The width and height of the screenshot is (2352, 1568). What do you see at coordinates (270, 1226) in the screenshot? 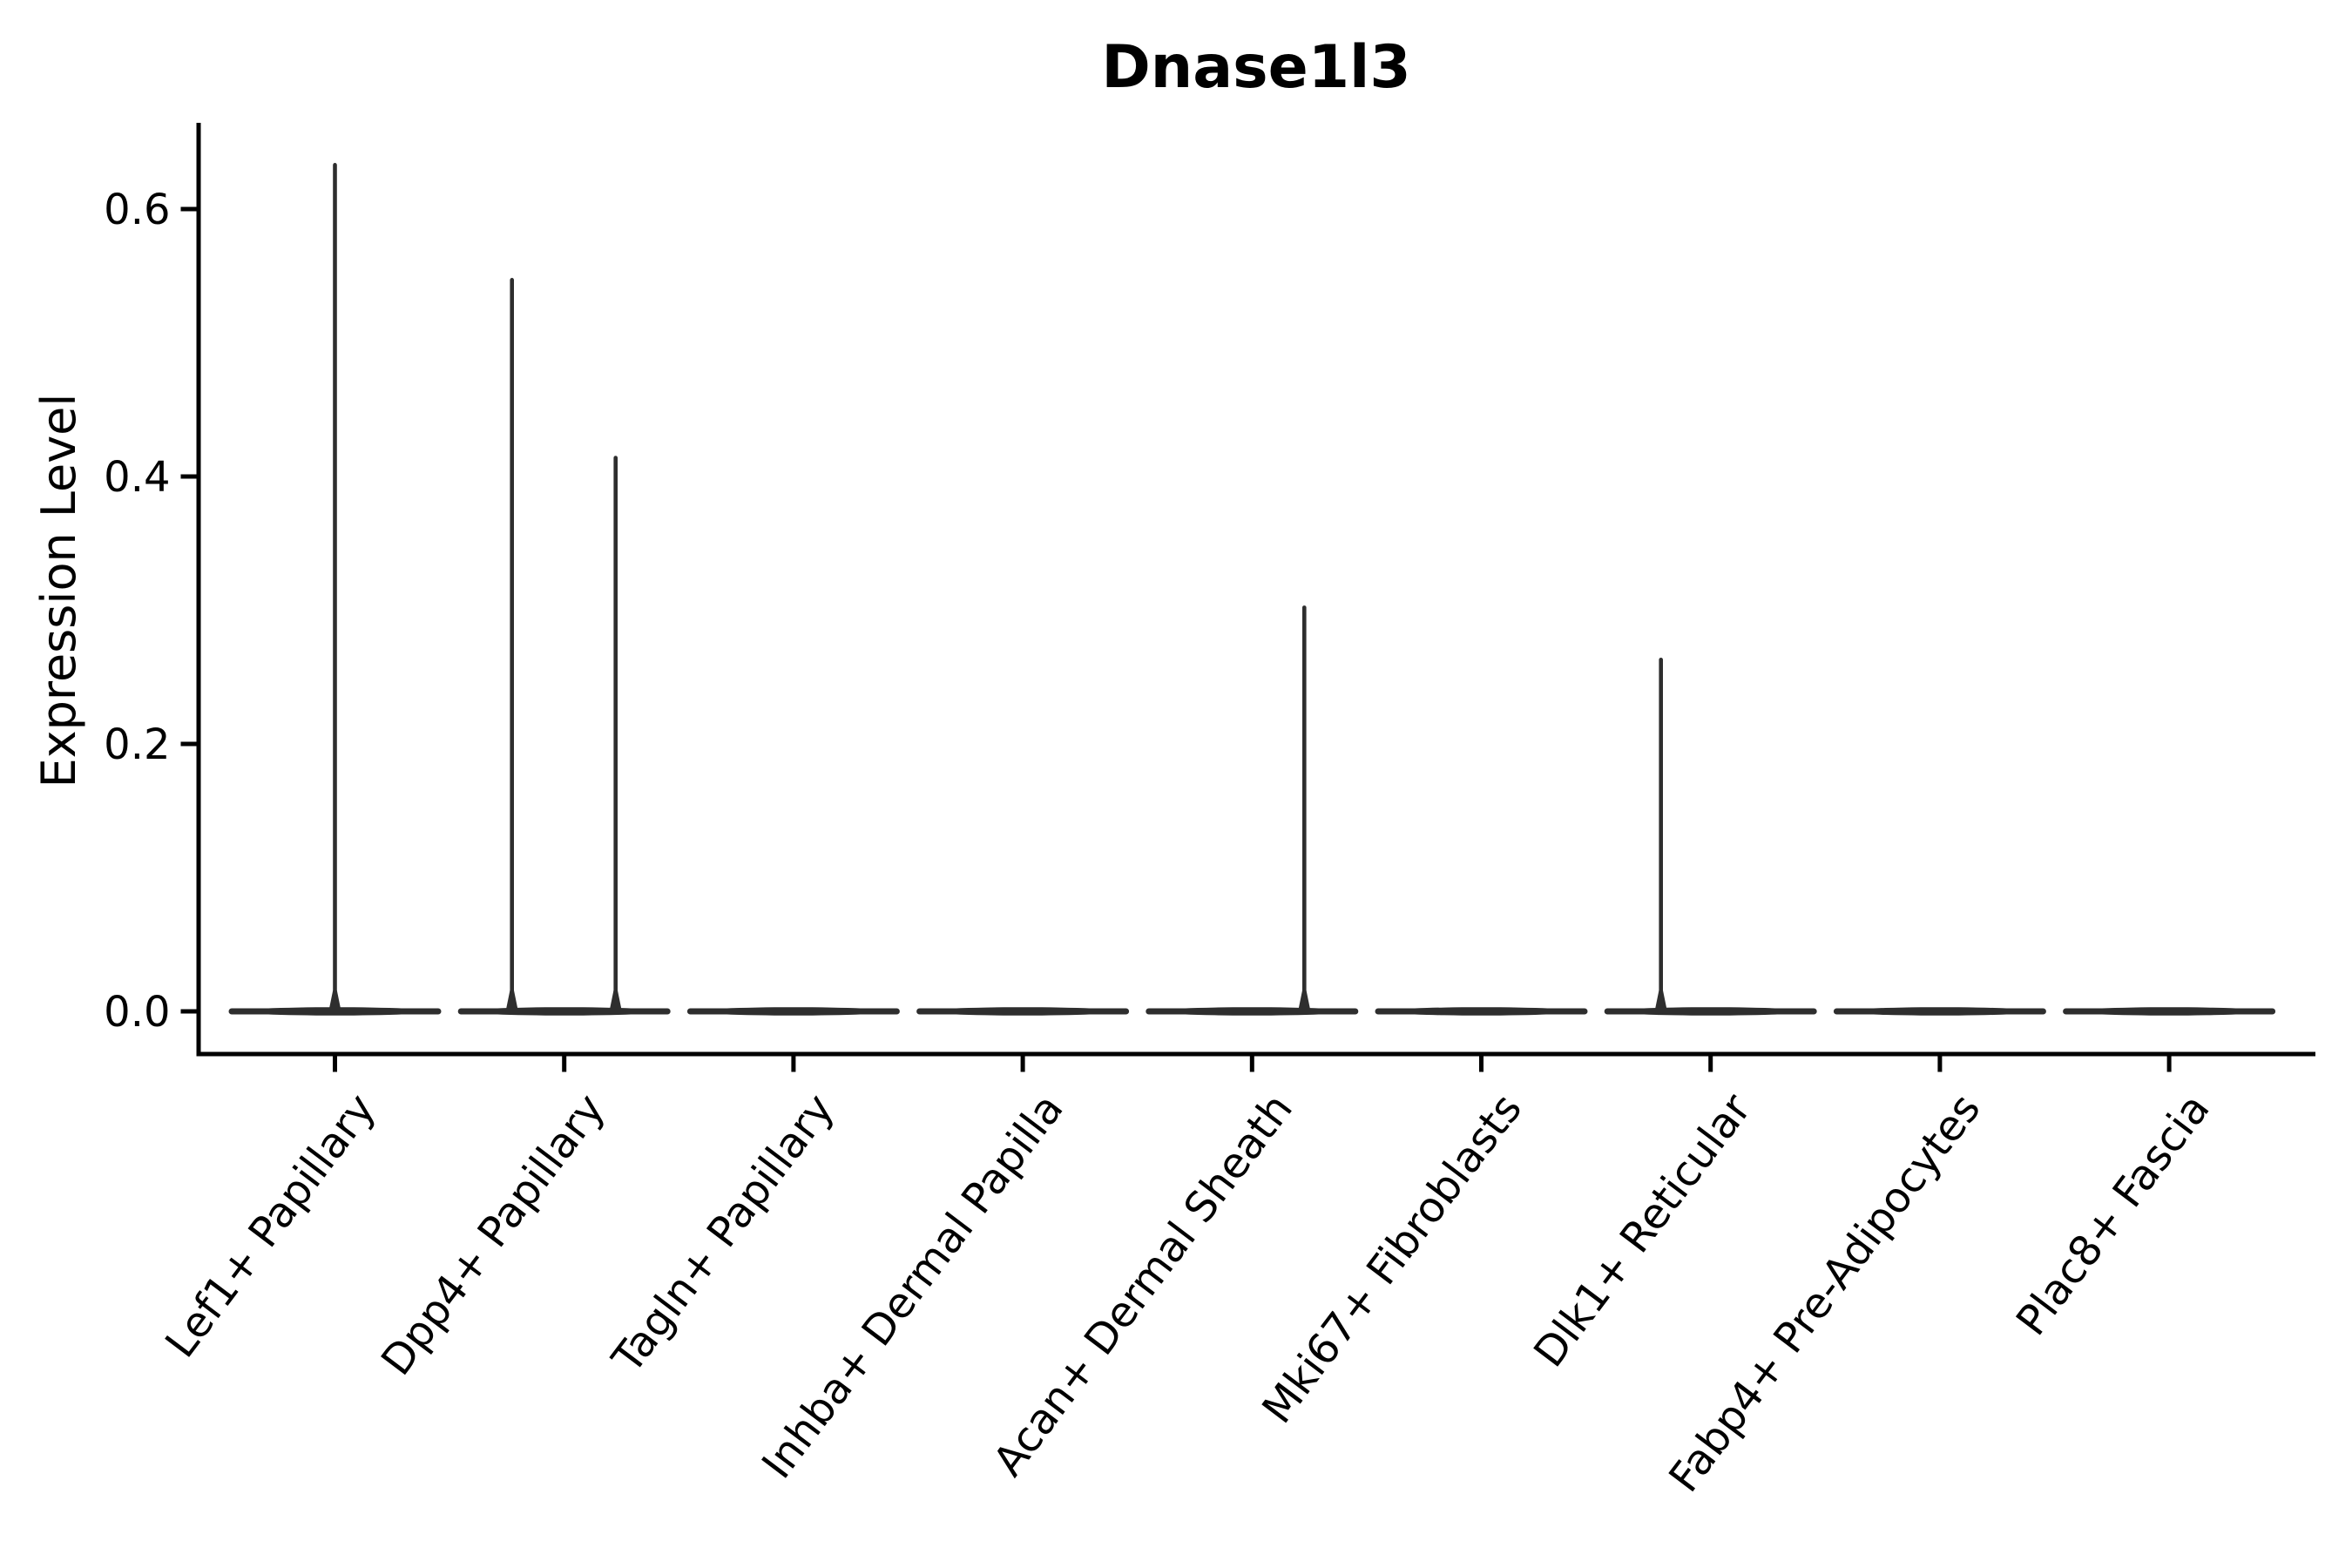
I see `x-category-label: Lef1+ Papillary` at bounding box center [270, 1226].